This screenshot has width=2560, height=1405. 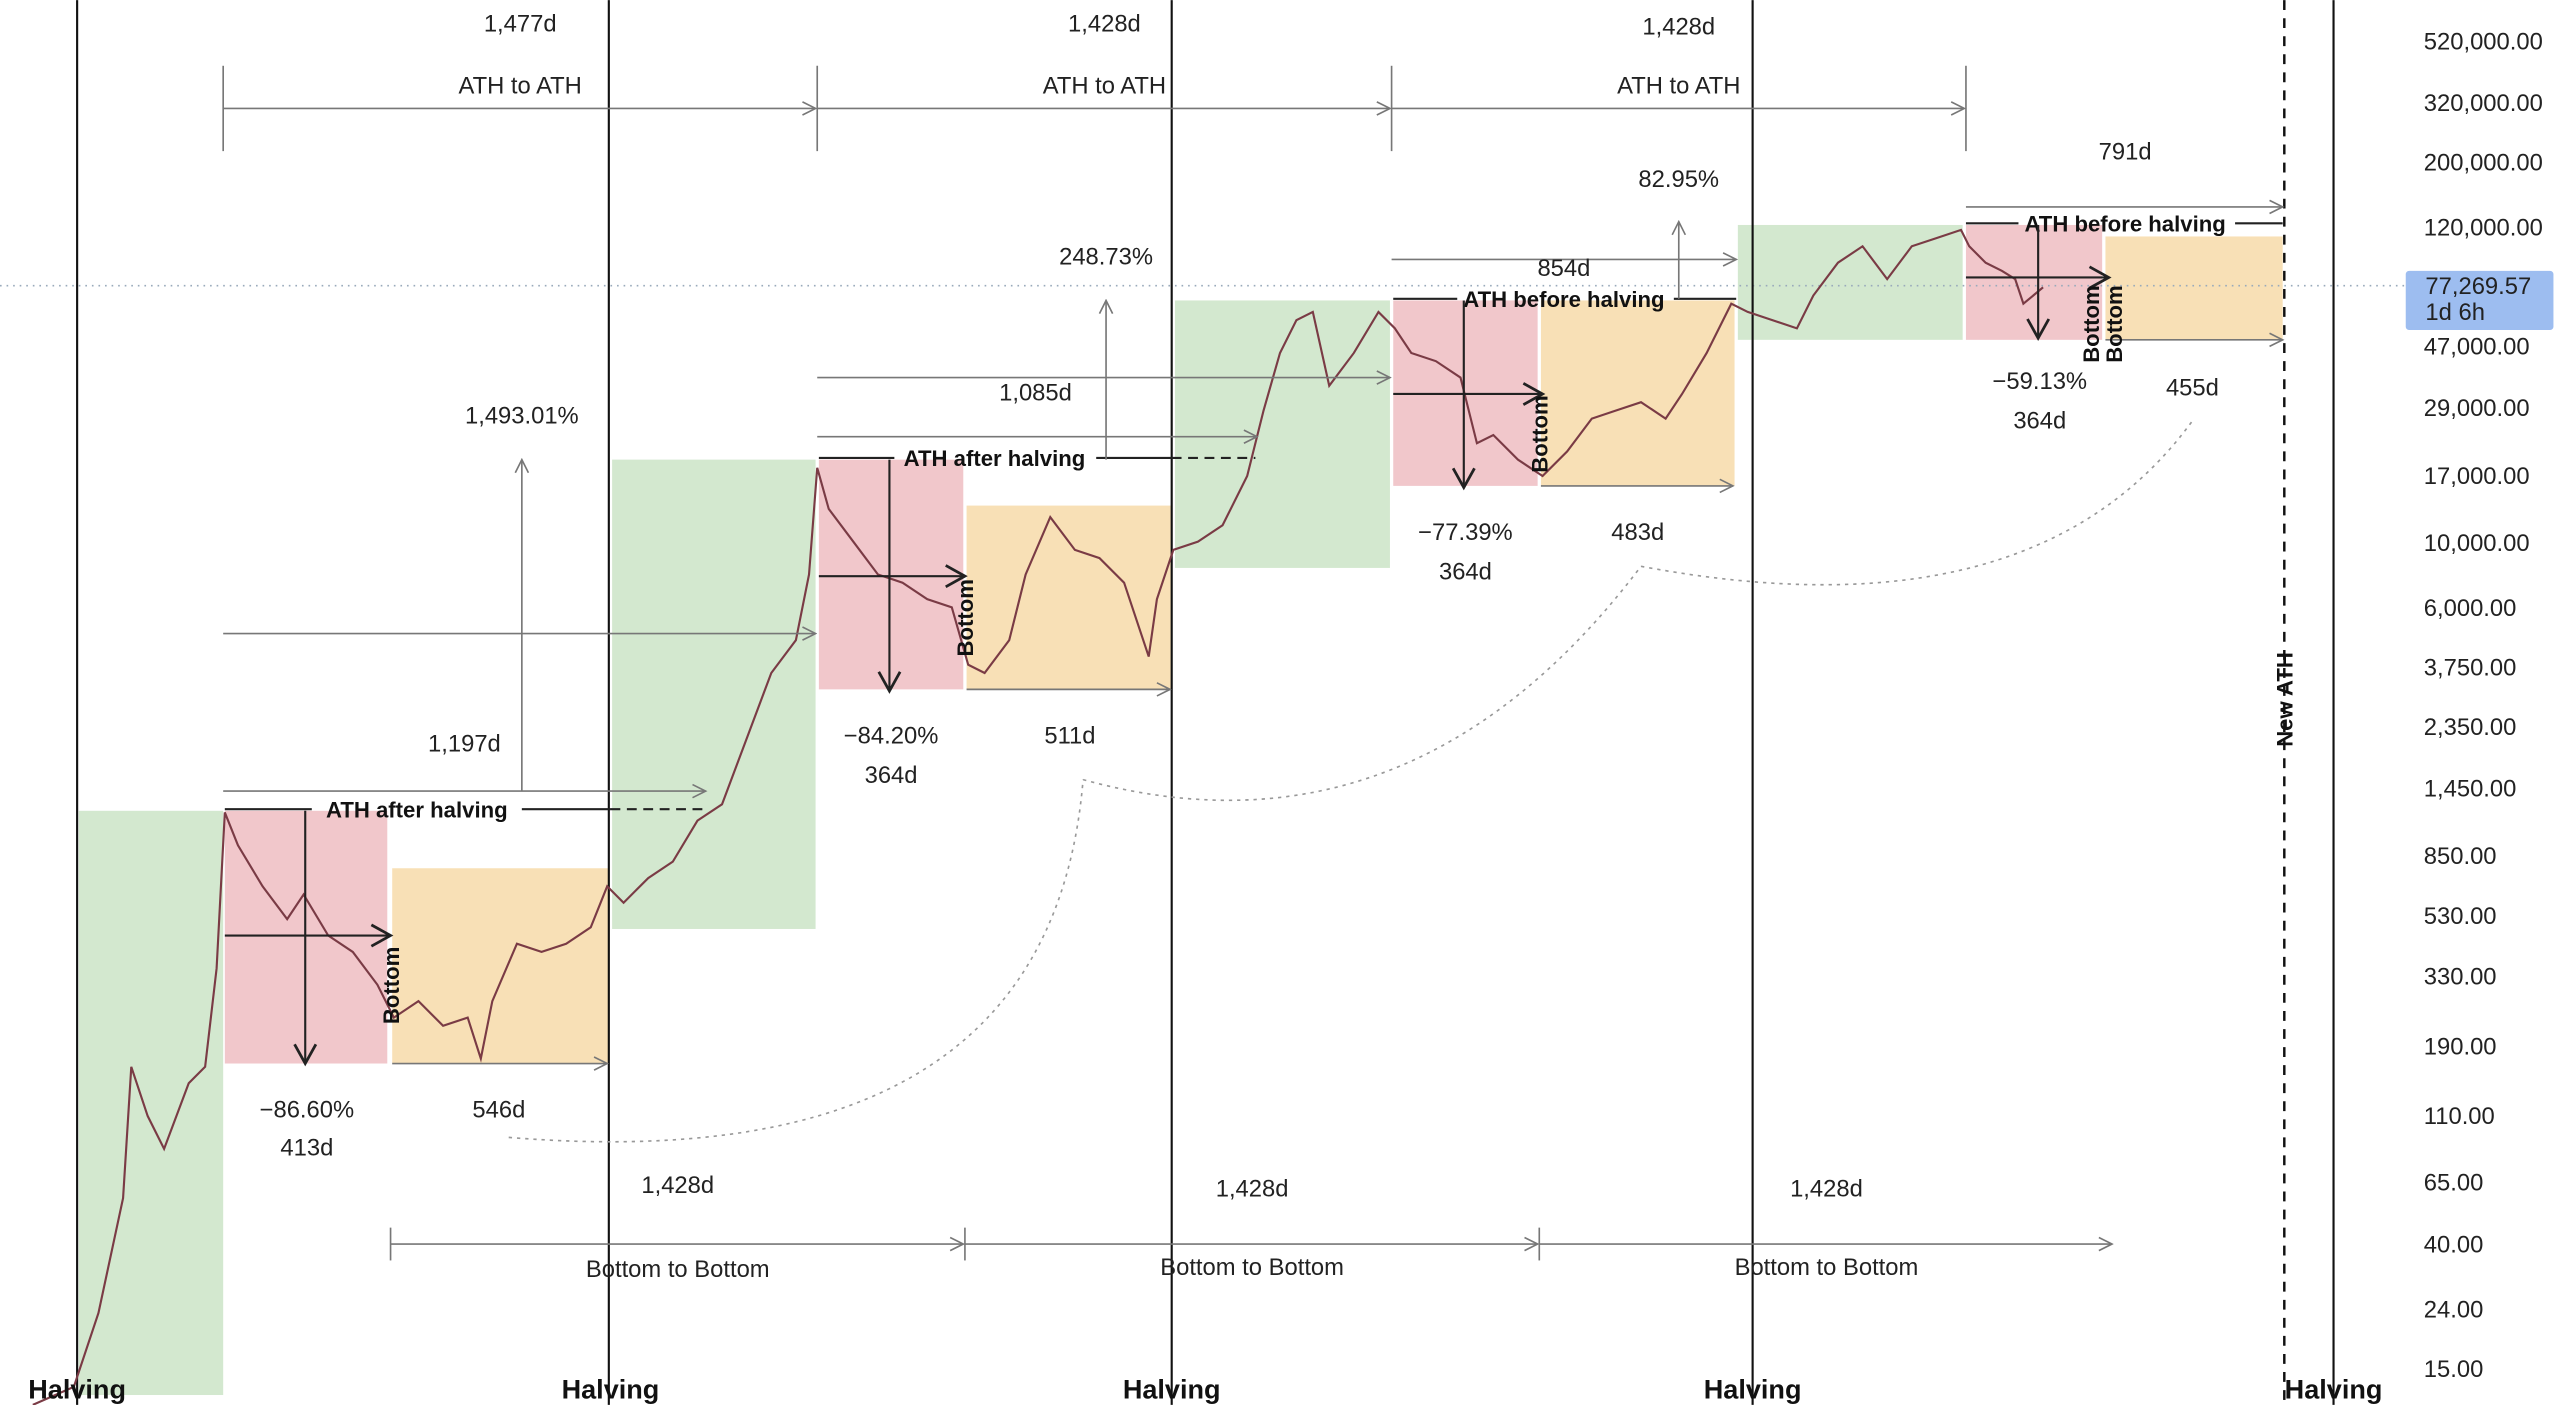 What do you see at coordinates (2125, 151) in the screenshot?
I see `svg-text: 791d` at bounding box center [2125, 151].